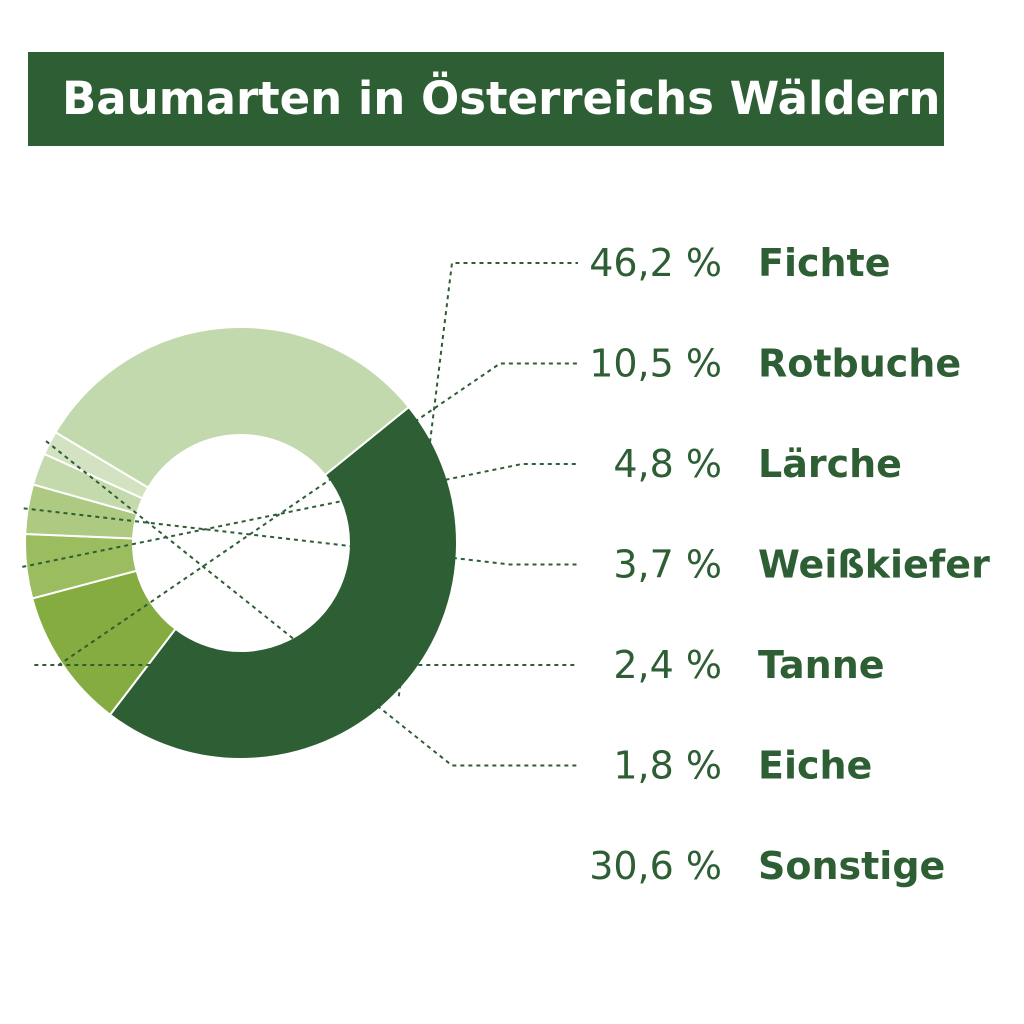 This screenshot has height=1024, width=1024. What do you see at coordinates (501, 98) in the screenshot?
I see `chart-title: Baumarten in Österreichs Wäldern` at bounding box center [501, 98].